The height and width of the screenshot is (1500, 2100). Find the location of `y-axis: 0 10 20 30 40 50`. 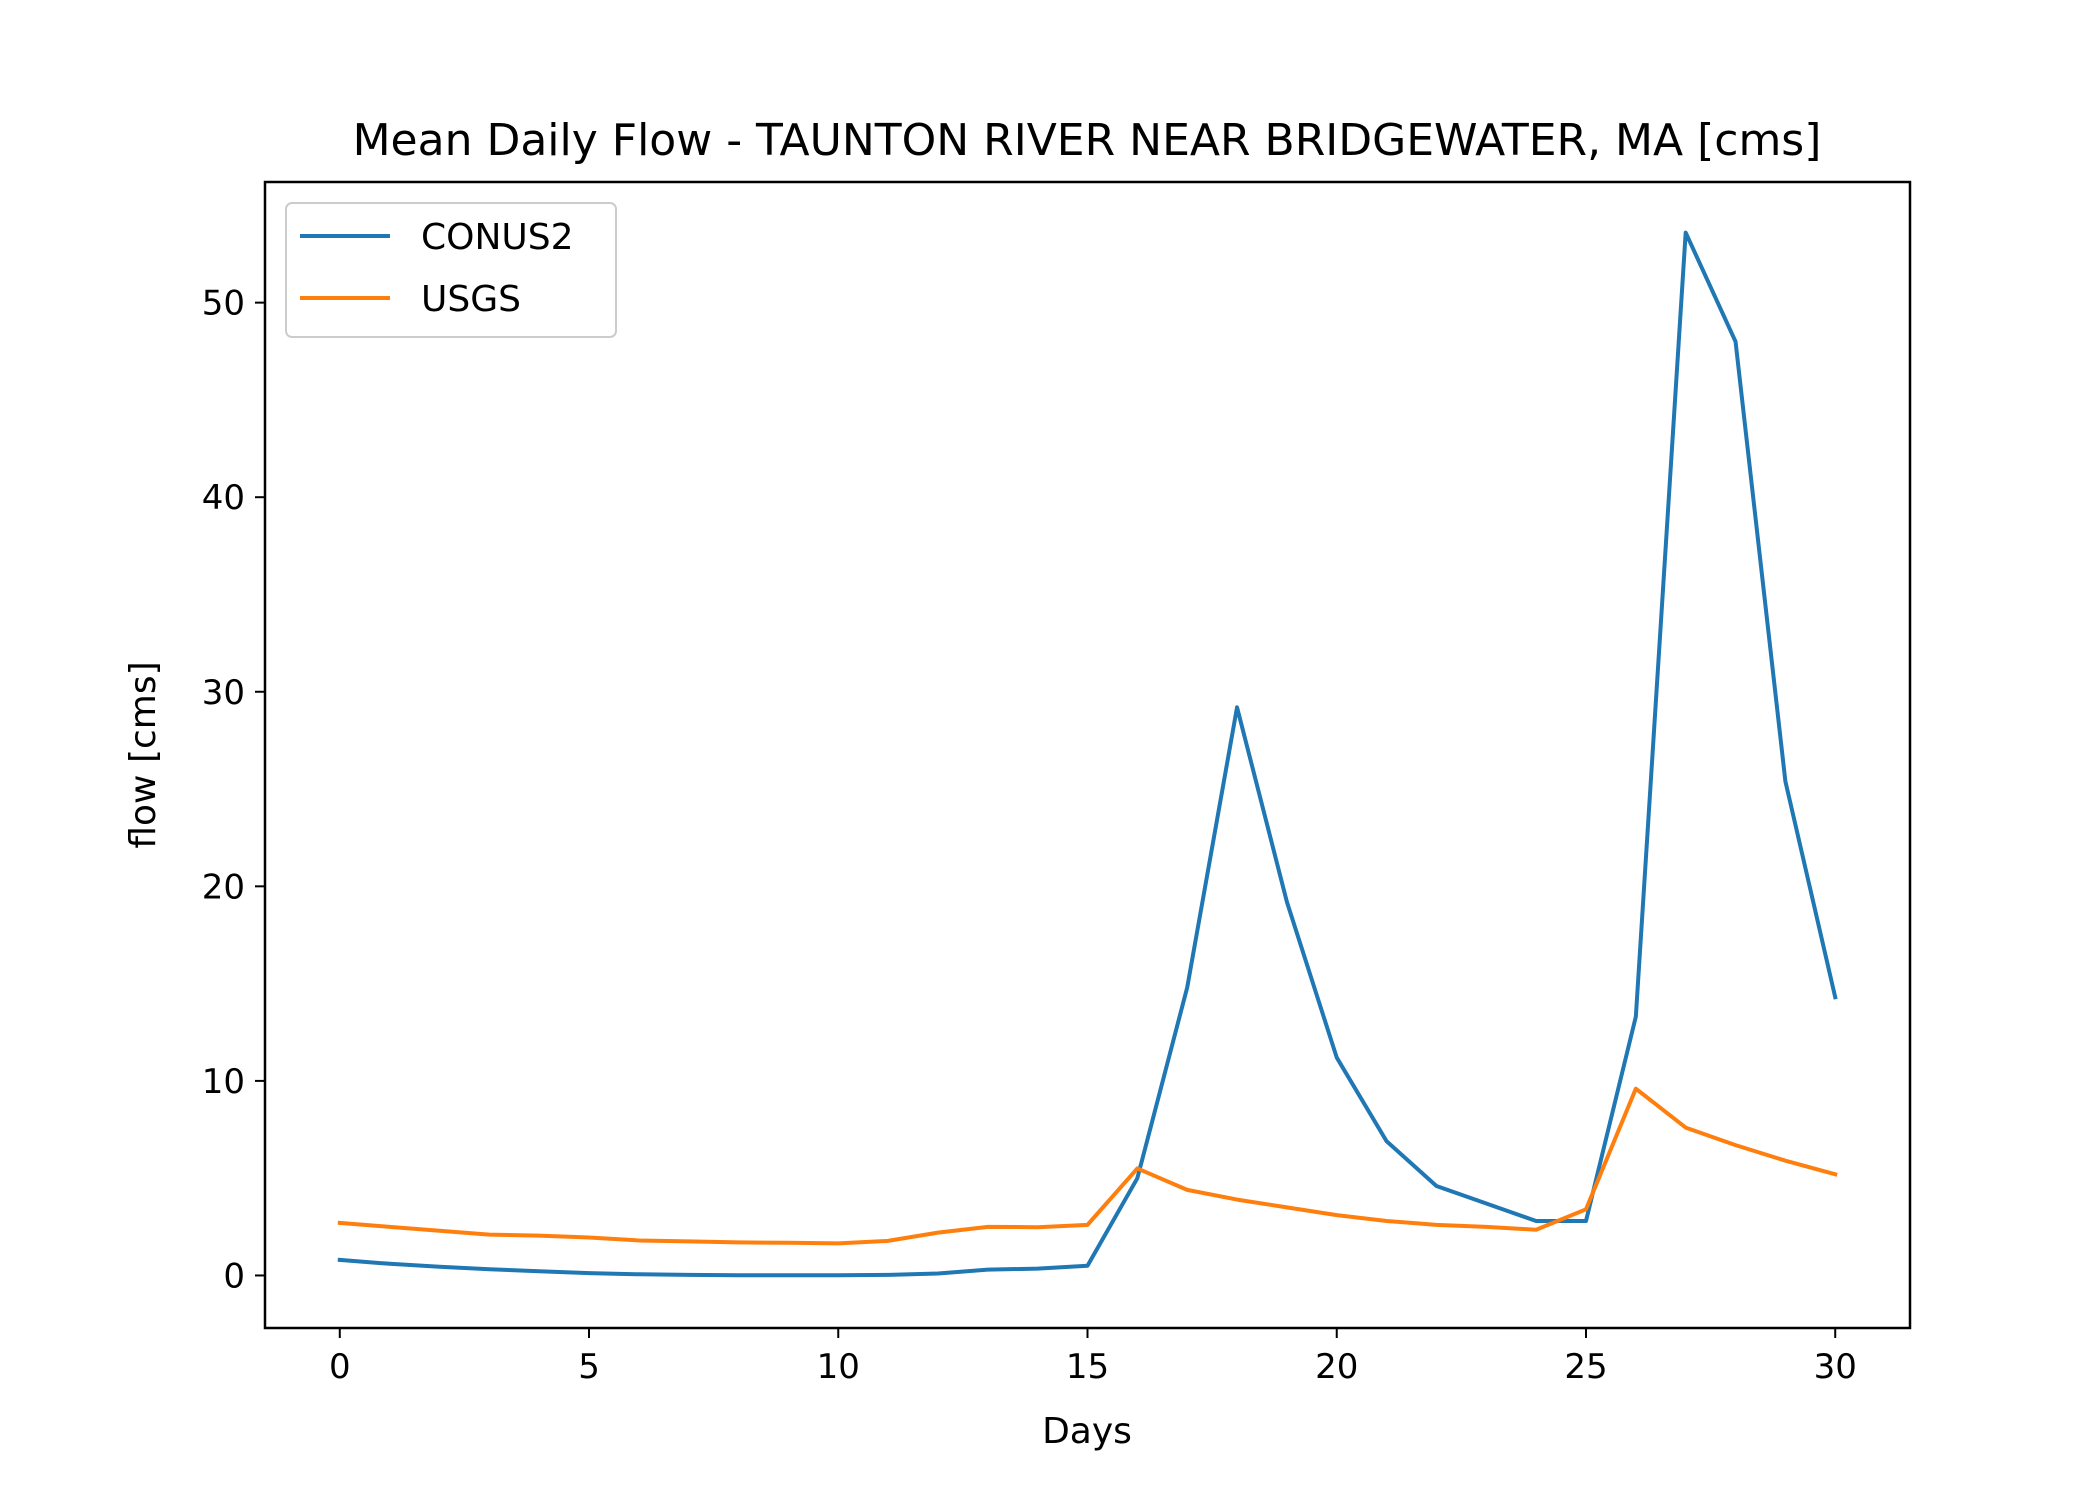

y-axis: 0 10 20 30 40 50 is located at coordinates (233, 790).